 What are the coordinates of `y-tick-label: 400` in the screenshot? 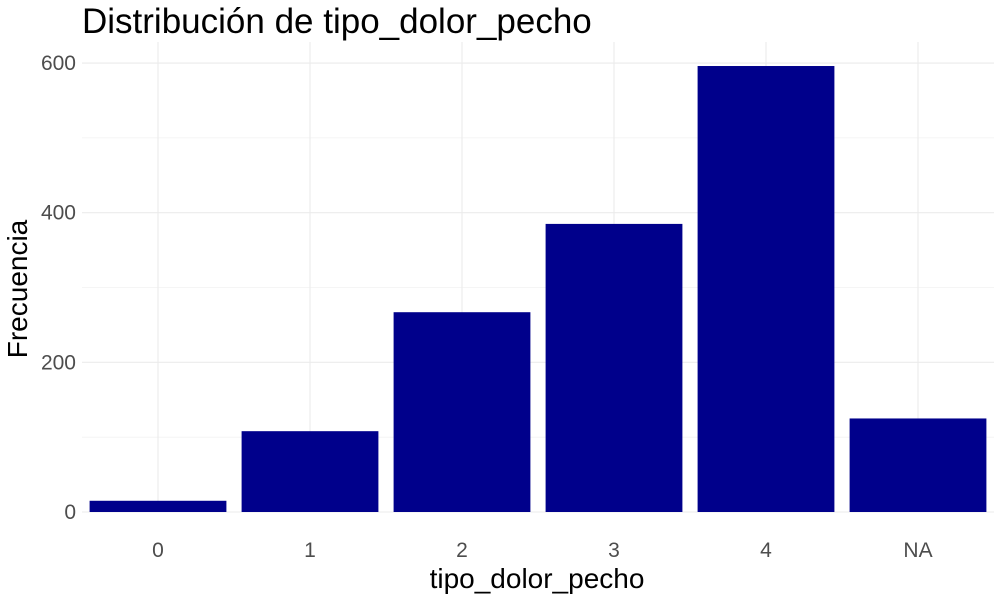 It's located at (58, 213).